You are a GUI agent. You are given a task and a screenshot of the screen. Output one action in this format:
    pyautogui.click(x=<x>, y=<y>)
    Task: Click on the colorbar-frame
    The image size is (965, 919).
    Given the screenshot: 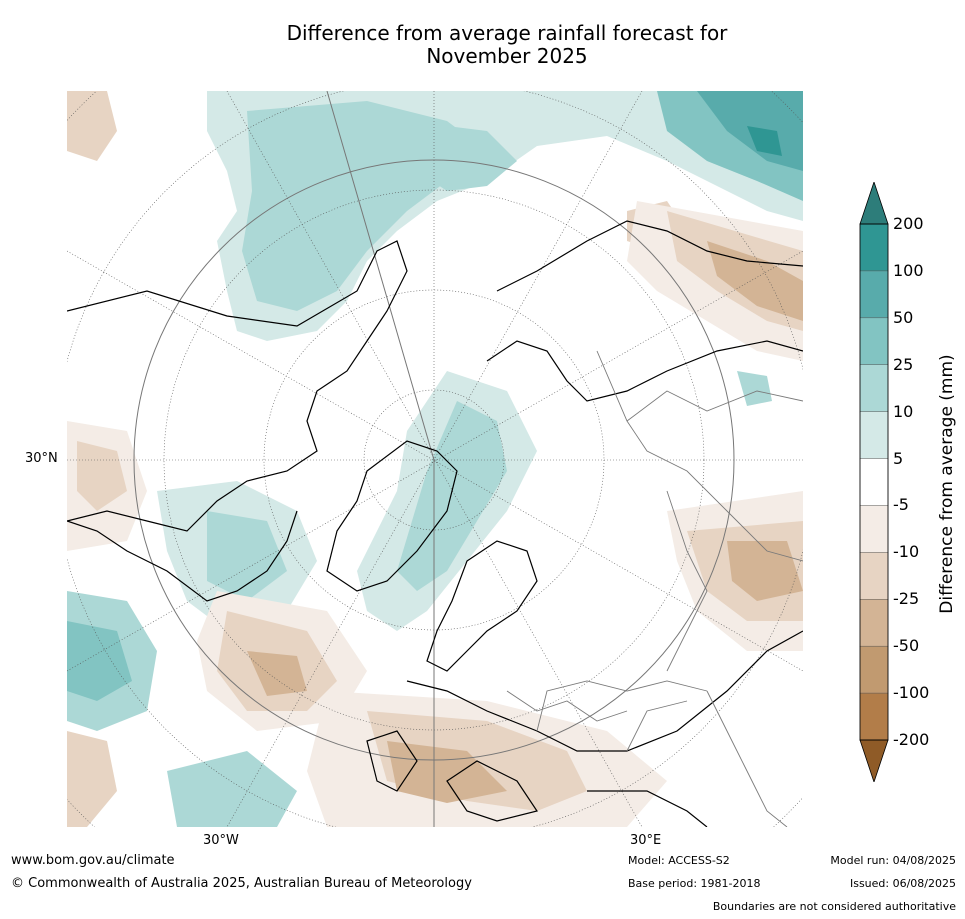 What is the action you would take?
    pyautogui.click(x=874, y=482)
    